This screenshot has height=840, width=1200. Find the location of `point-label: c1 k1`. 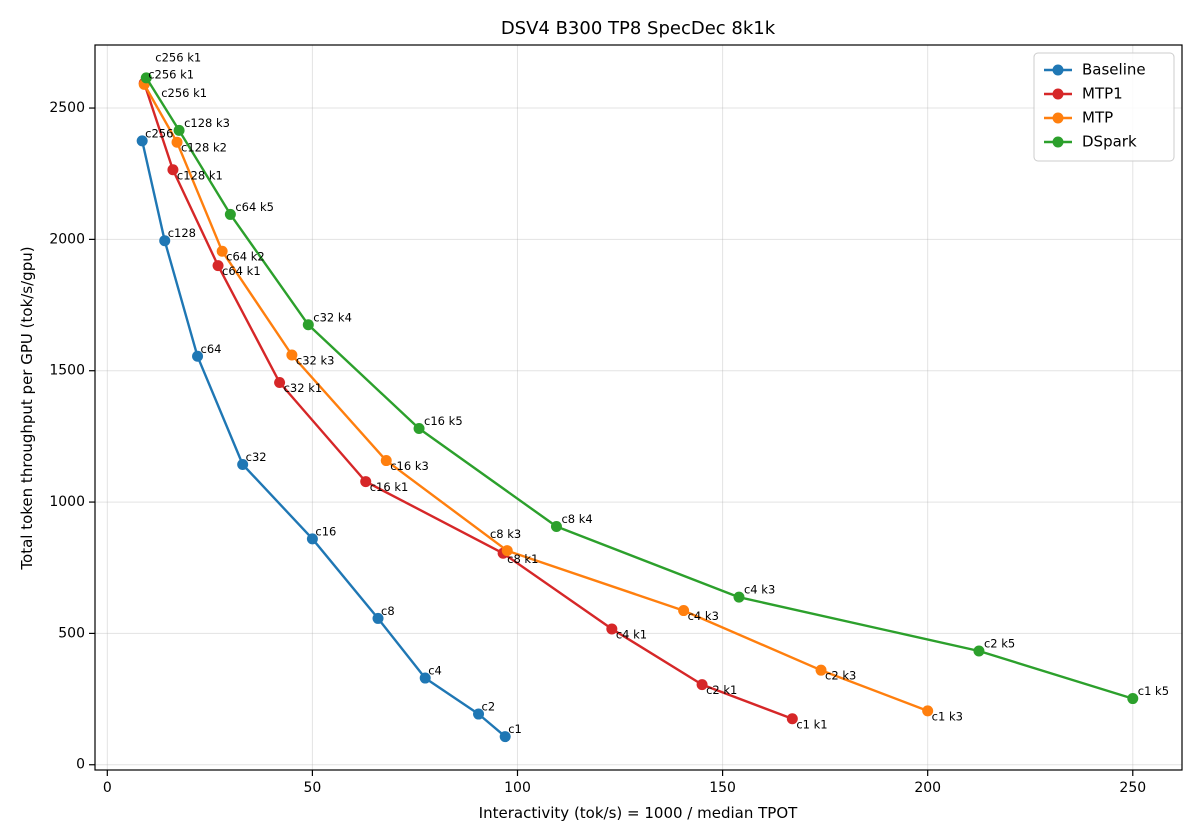

point-label: c1 k1 is located at coordinates (811, 724).